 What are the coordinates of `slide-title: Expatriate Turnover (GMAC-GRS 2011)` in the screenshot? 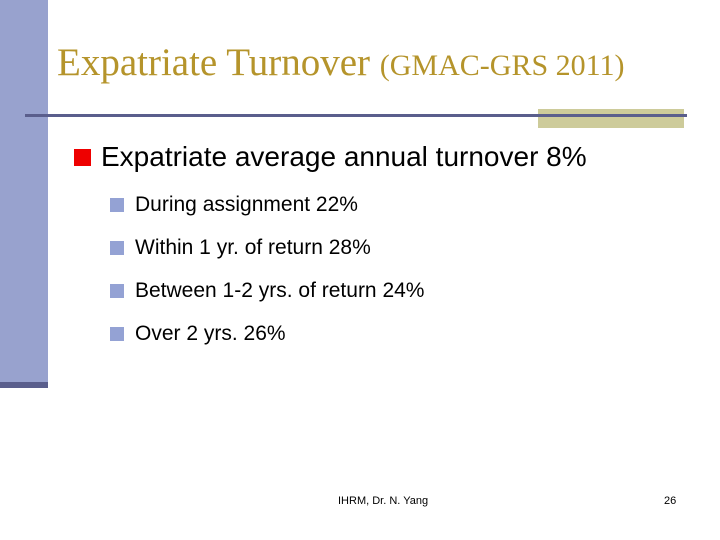 It's located at (341, 62).